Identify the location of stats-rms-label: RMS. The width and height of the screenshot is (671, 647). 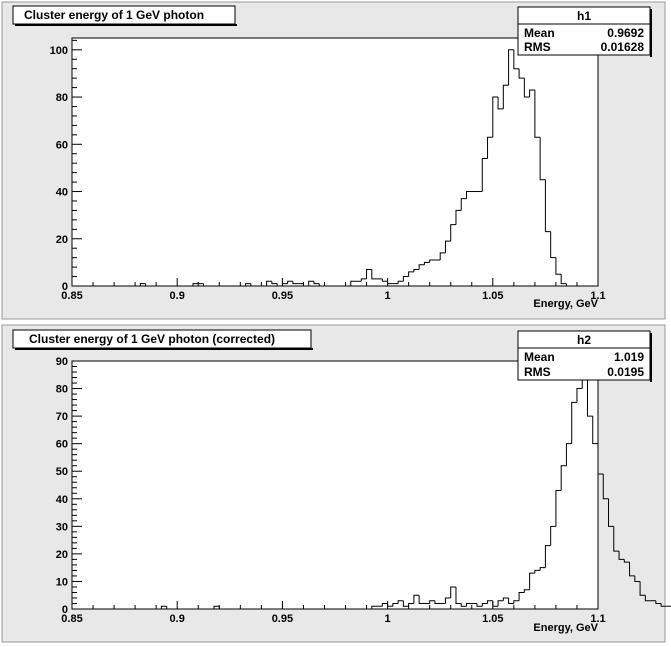
(537, 47).